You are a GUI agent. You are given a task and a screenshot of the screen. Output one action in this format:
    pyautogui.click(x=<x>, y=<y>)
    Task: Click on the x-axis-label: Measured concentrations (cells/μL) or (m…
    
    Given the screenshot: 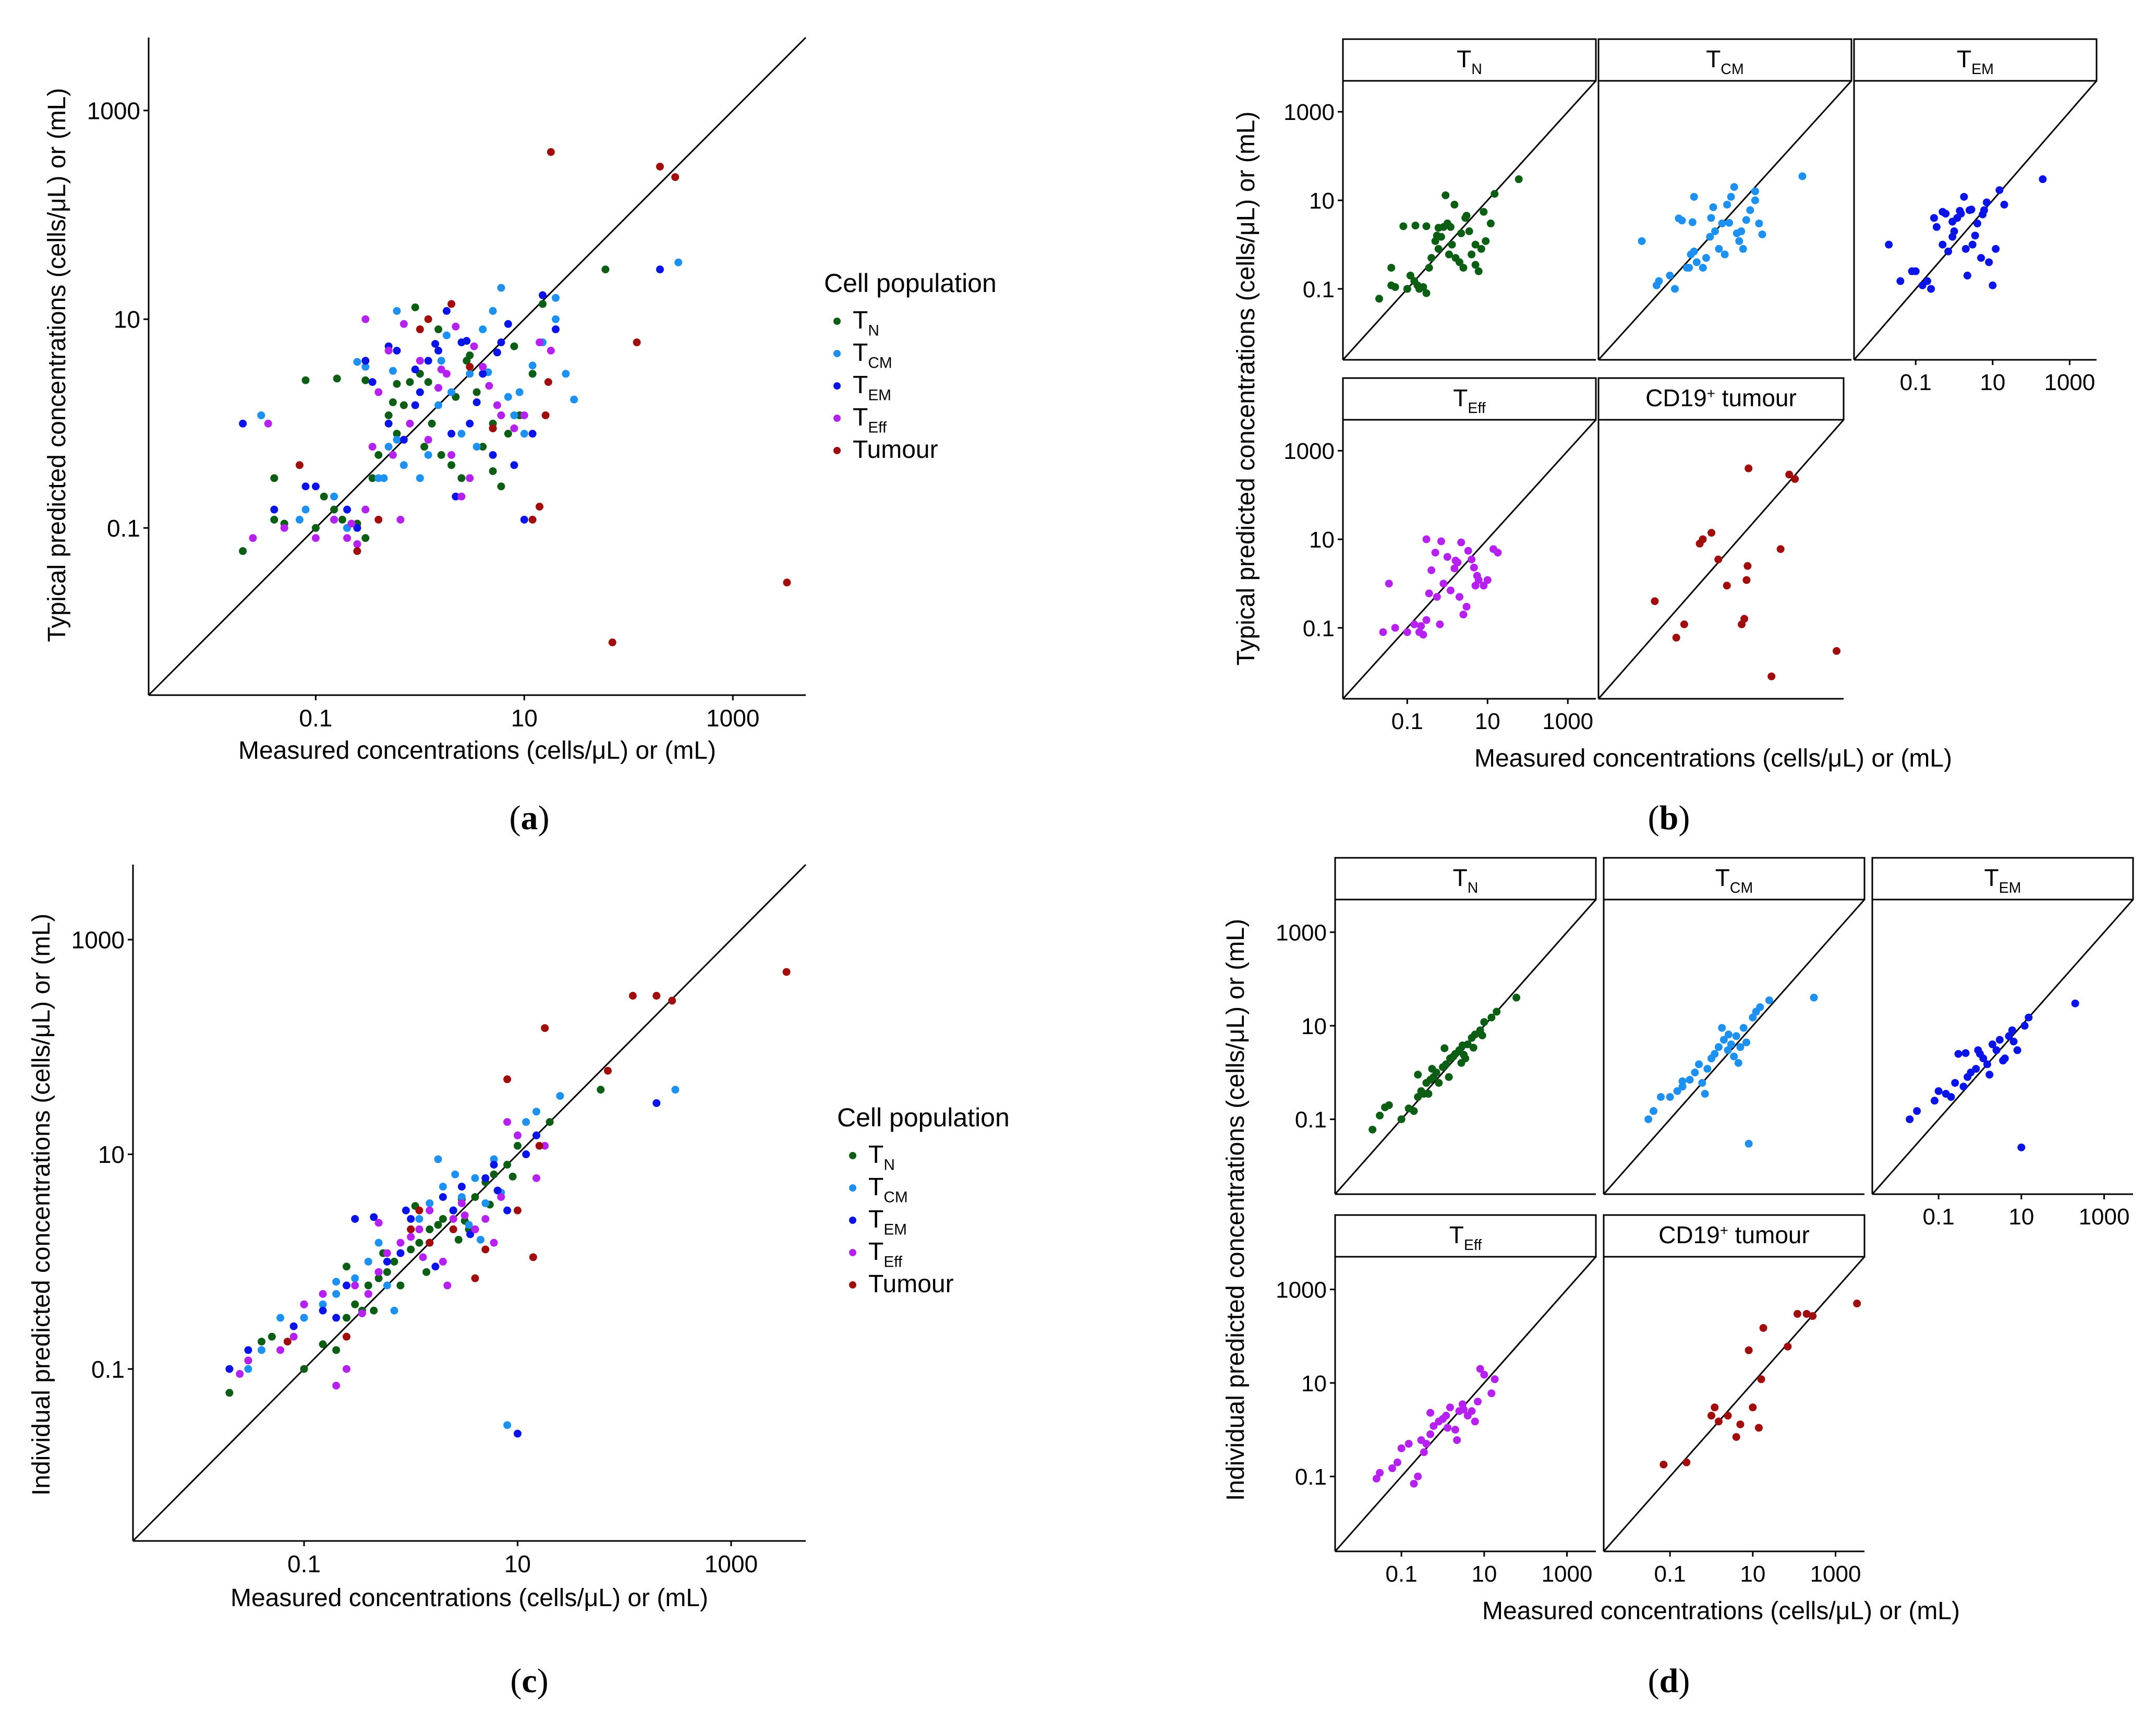 What is the action you would take?
    pyautogui.click(x=1721, y=1611)
    